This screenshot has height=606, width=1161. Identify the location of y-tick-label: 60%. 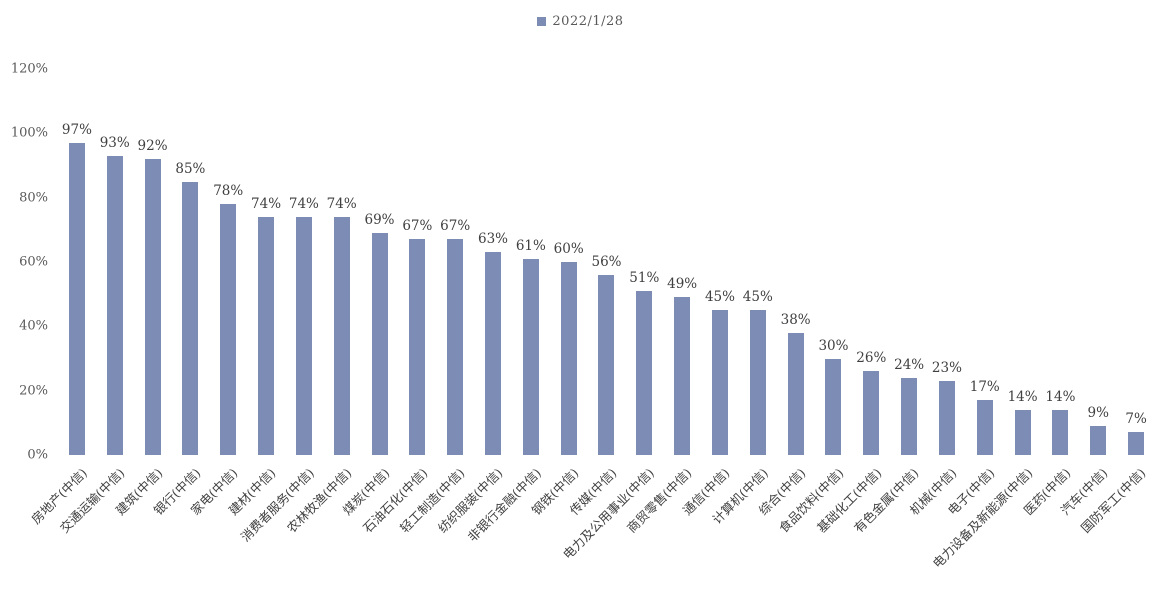
(33, 262).